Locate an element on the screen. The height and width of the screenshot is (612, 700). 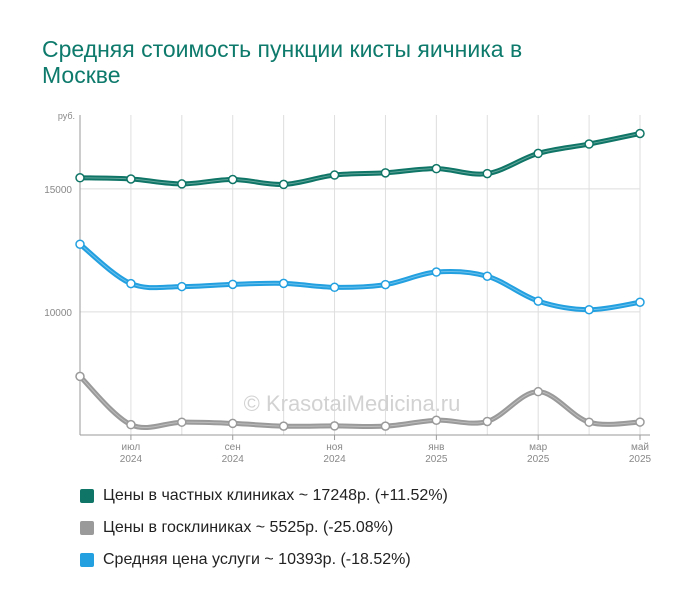
watermark: © KrasotaiMedicina.ru is located at coordinates (352, 403).